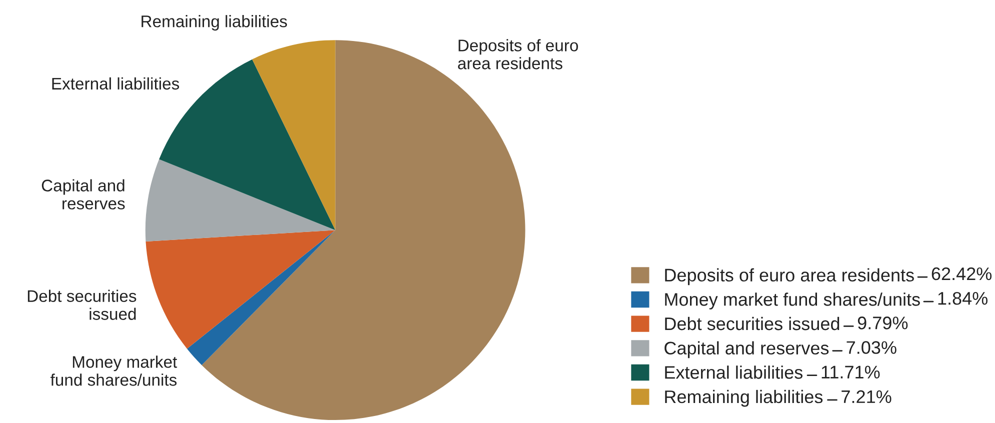  What do you see at coordinates (851, 372) in the screenshot?
I see `data-label: 11.71%` at bounding box center [851, 372].